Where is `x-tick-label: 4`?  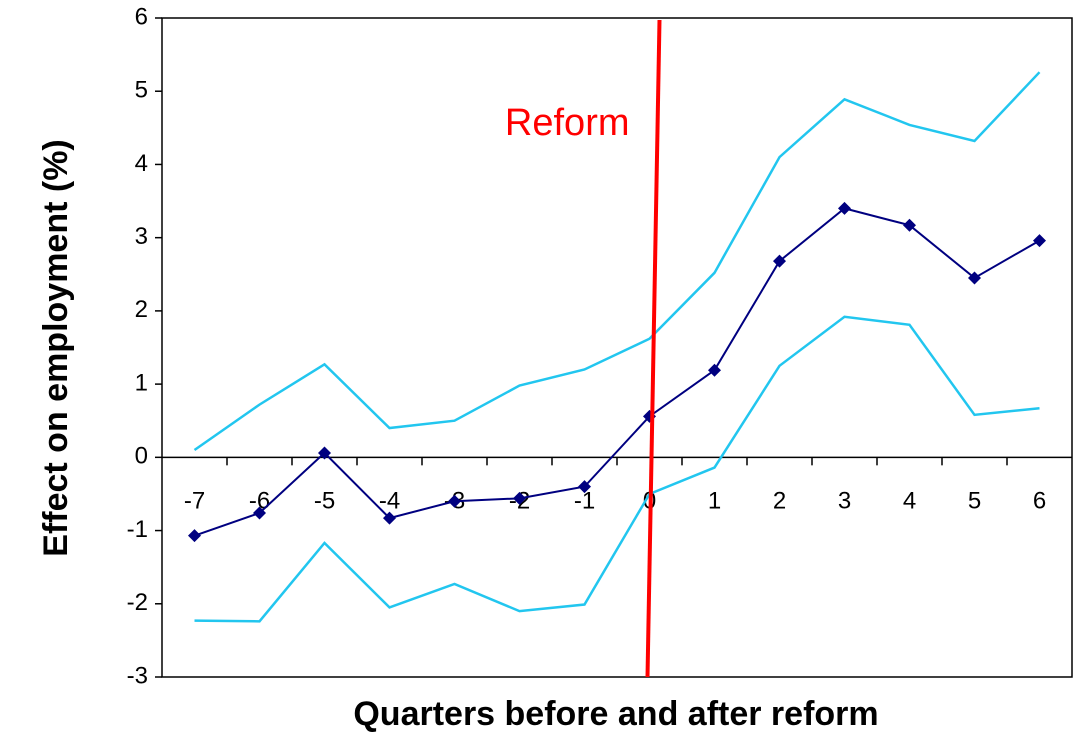
x-tick-label: 4 is located at coordinates (909, 501).